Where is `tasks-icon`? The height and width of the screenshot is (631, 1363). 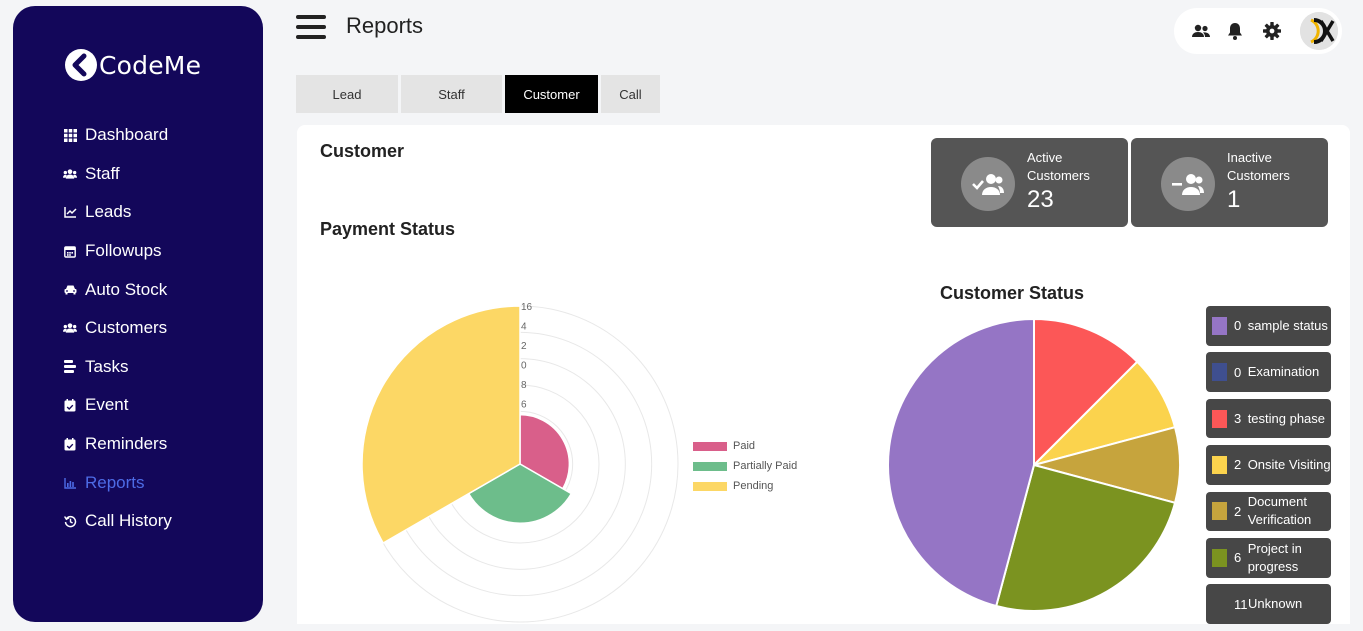
tasks-icon is located at coordinates (70, 366).